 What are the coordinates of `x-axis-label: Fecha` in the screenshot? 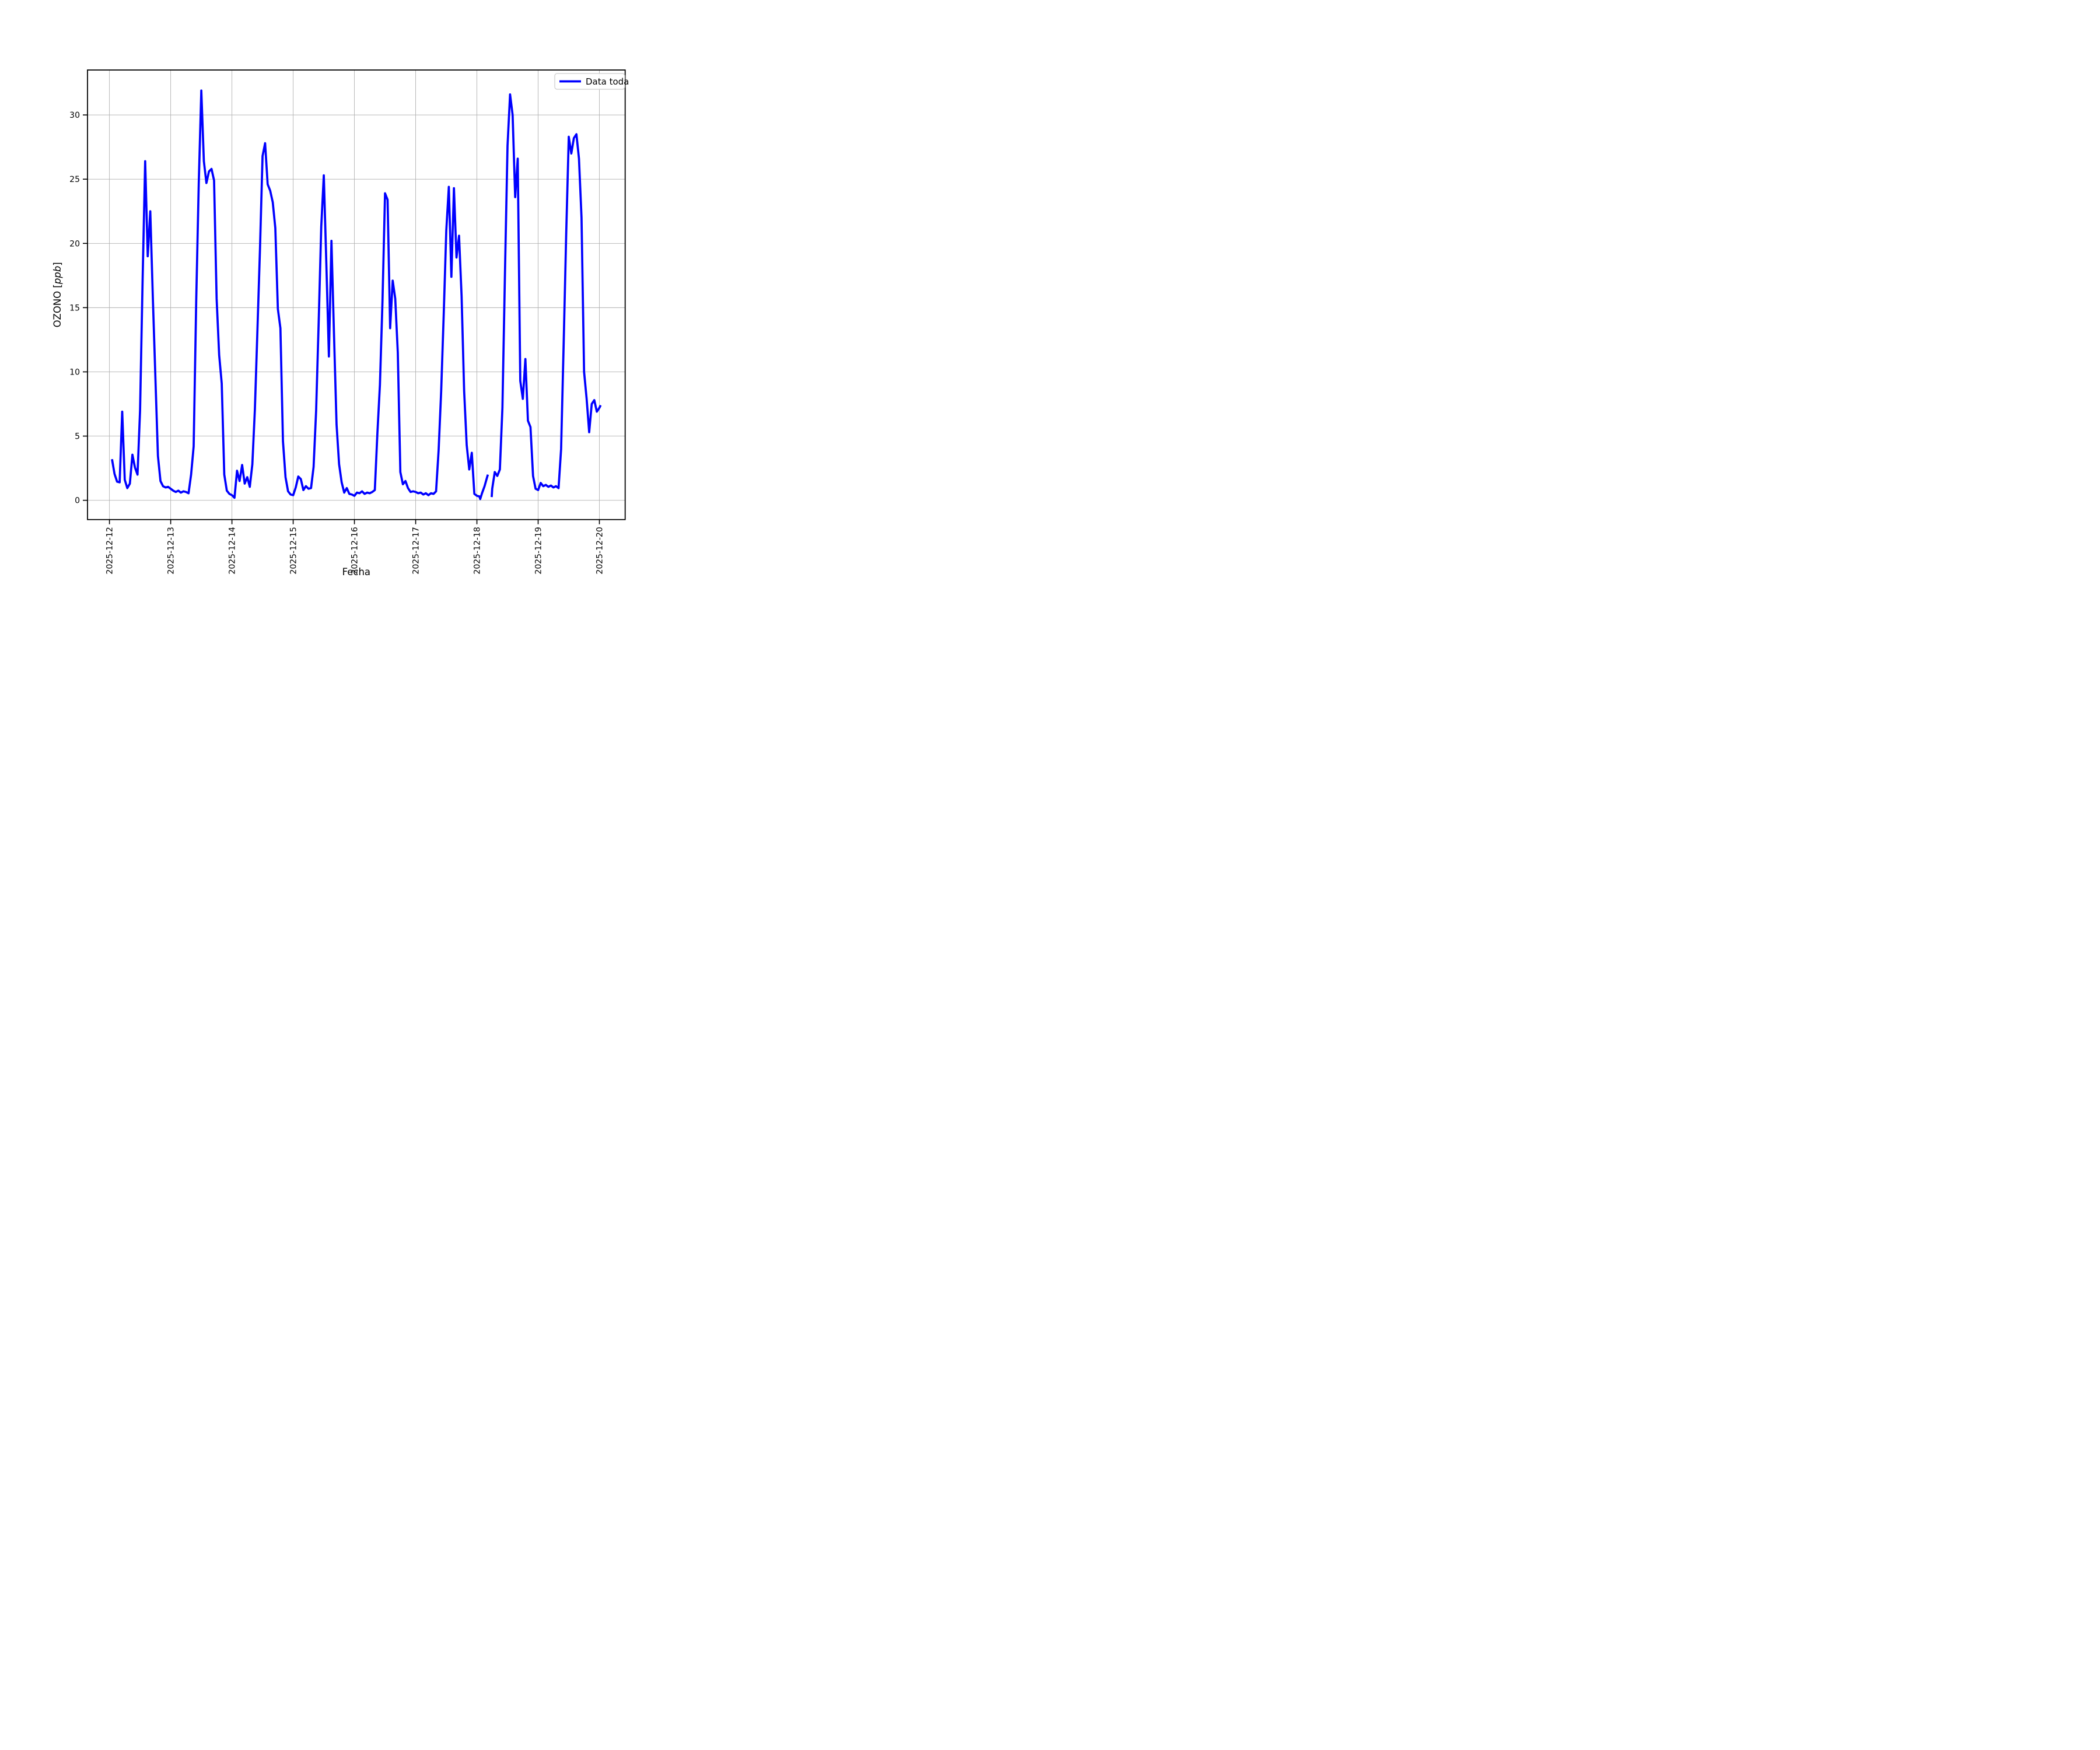 It's located at (356, 572).